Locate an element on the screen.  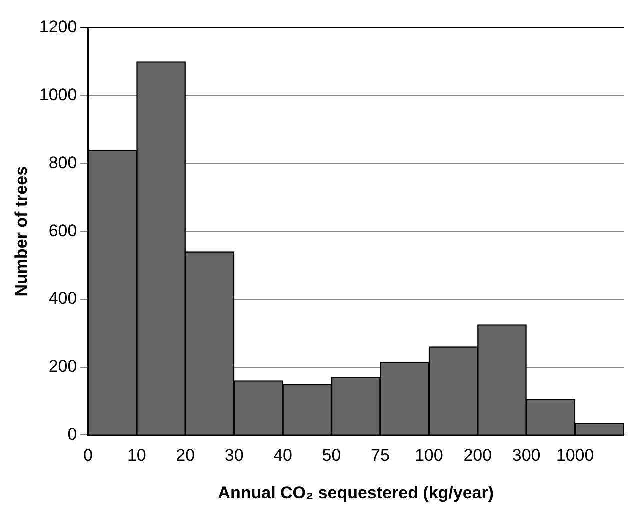
y-tick-label: 0 is located at coordinates (73, 434).